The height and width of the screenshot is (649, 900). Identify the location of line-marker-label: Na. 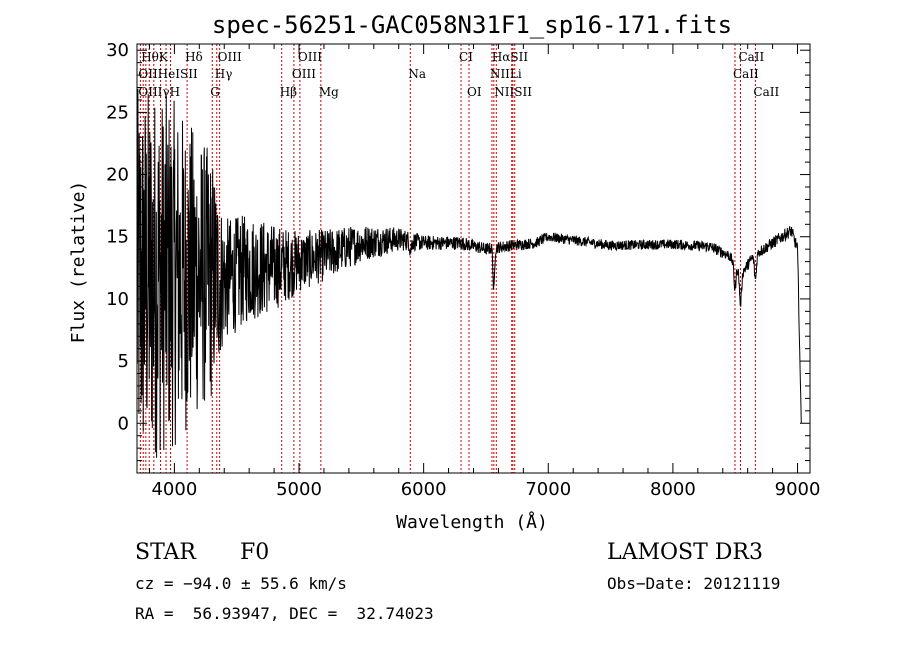
(417, 74).